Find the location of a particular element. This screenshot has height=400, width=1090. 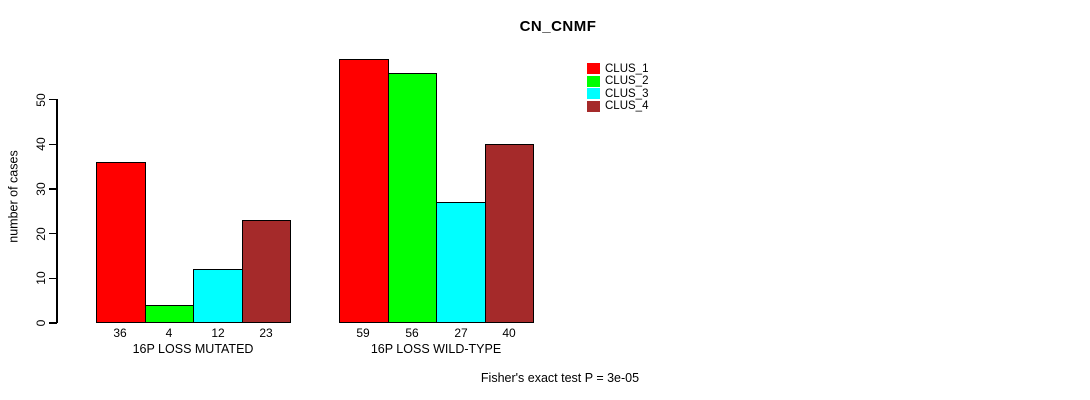

y-axis-tick-label: 40 is located at coordinates (41, 144).